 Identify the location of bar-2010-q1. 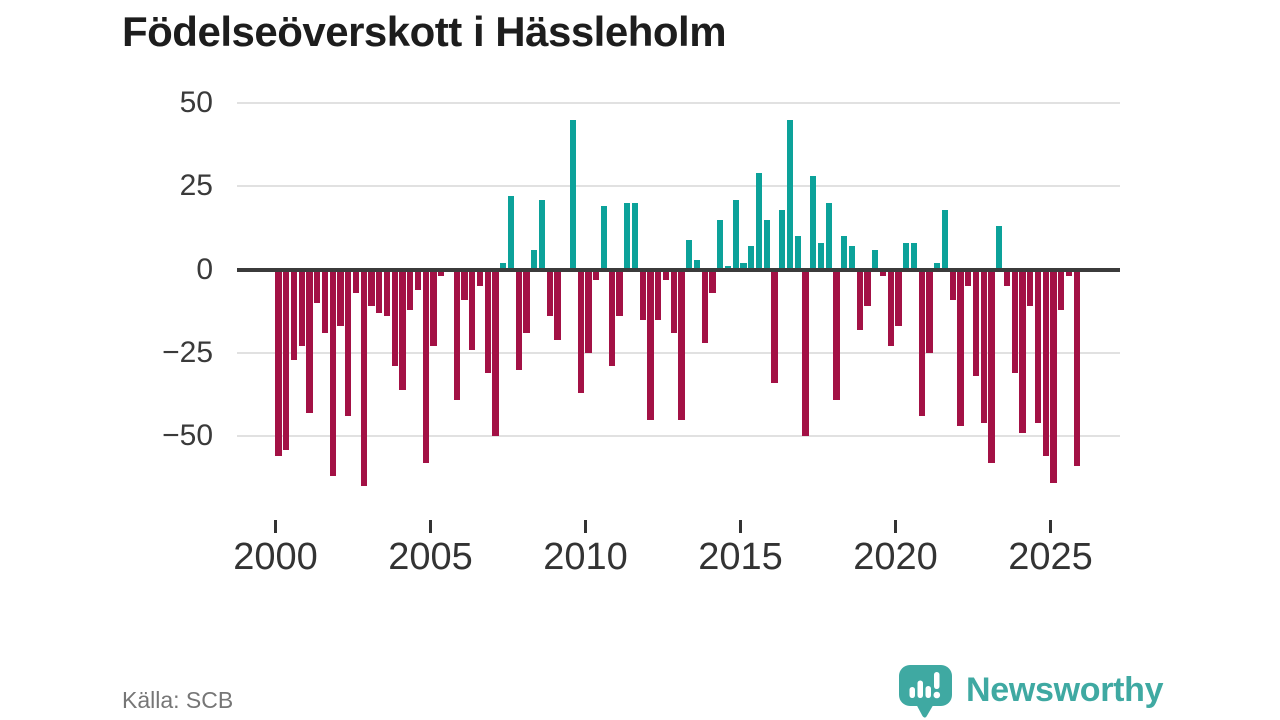
(588, 311).